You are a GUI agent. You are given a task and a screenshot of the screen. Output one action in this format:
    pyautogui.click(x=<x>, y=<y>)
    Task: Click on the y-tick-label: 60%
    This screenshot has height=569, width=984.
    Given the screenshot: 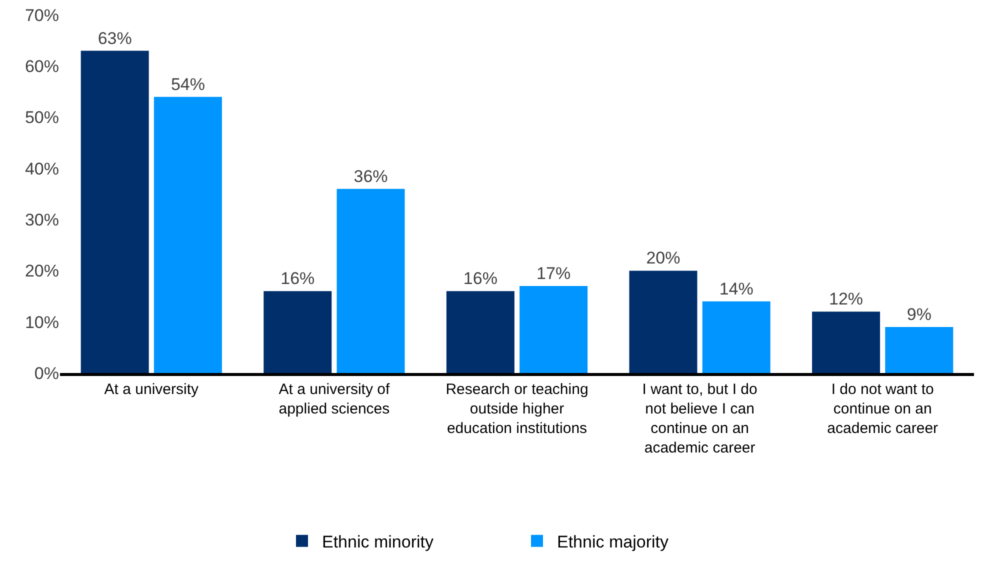 What is the action you would take?
    pyautogui.click(x=41, y=66)
    